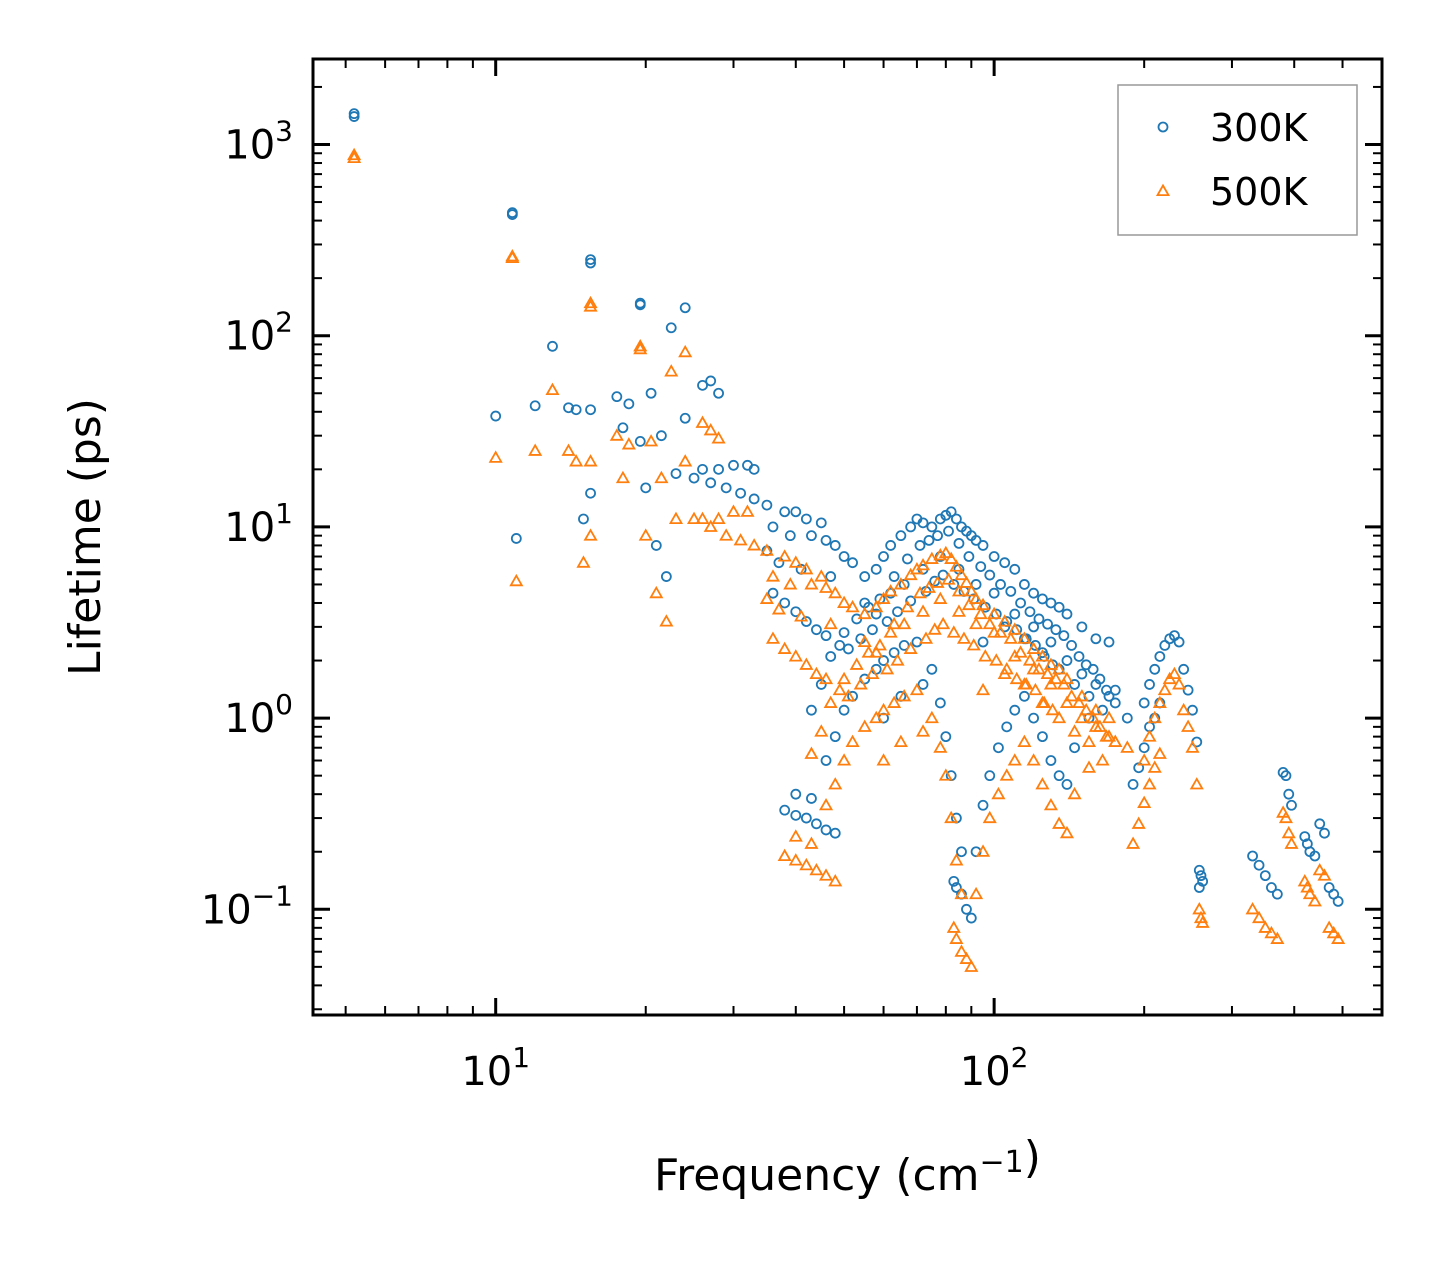  What do you see at coordinates (258, 141) in the screenshot?
I see `y-tick-label: 10³` at bounding box center [258, 141].